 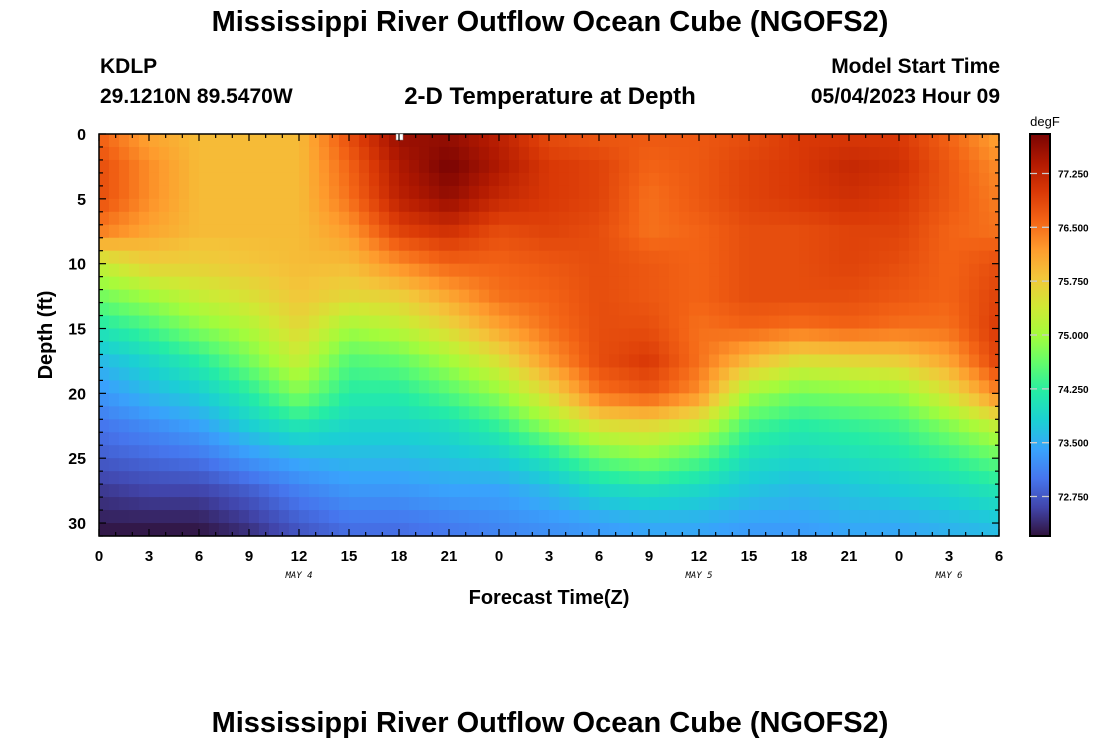 What do you see at coordinates (77, 459) in the screenshot?
I see `y-tick-label: 25` at bounding box center [77, 459].